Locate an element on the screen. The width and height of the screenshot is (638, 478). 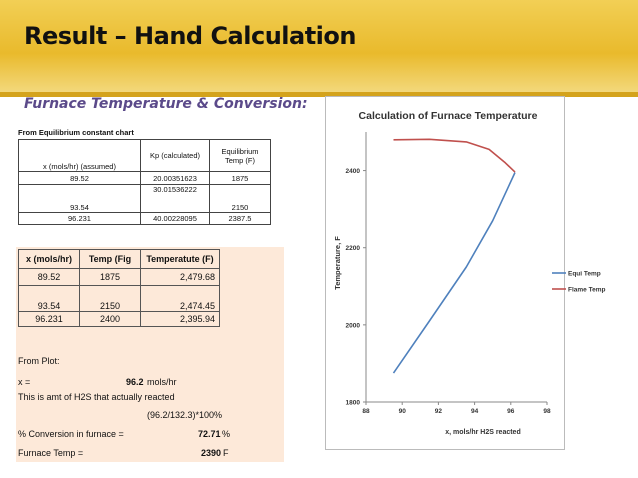
conversion-label: % Conversion in furnace = is located at coordinates (71, 434).